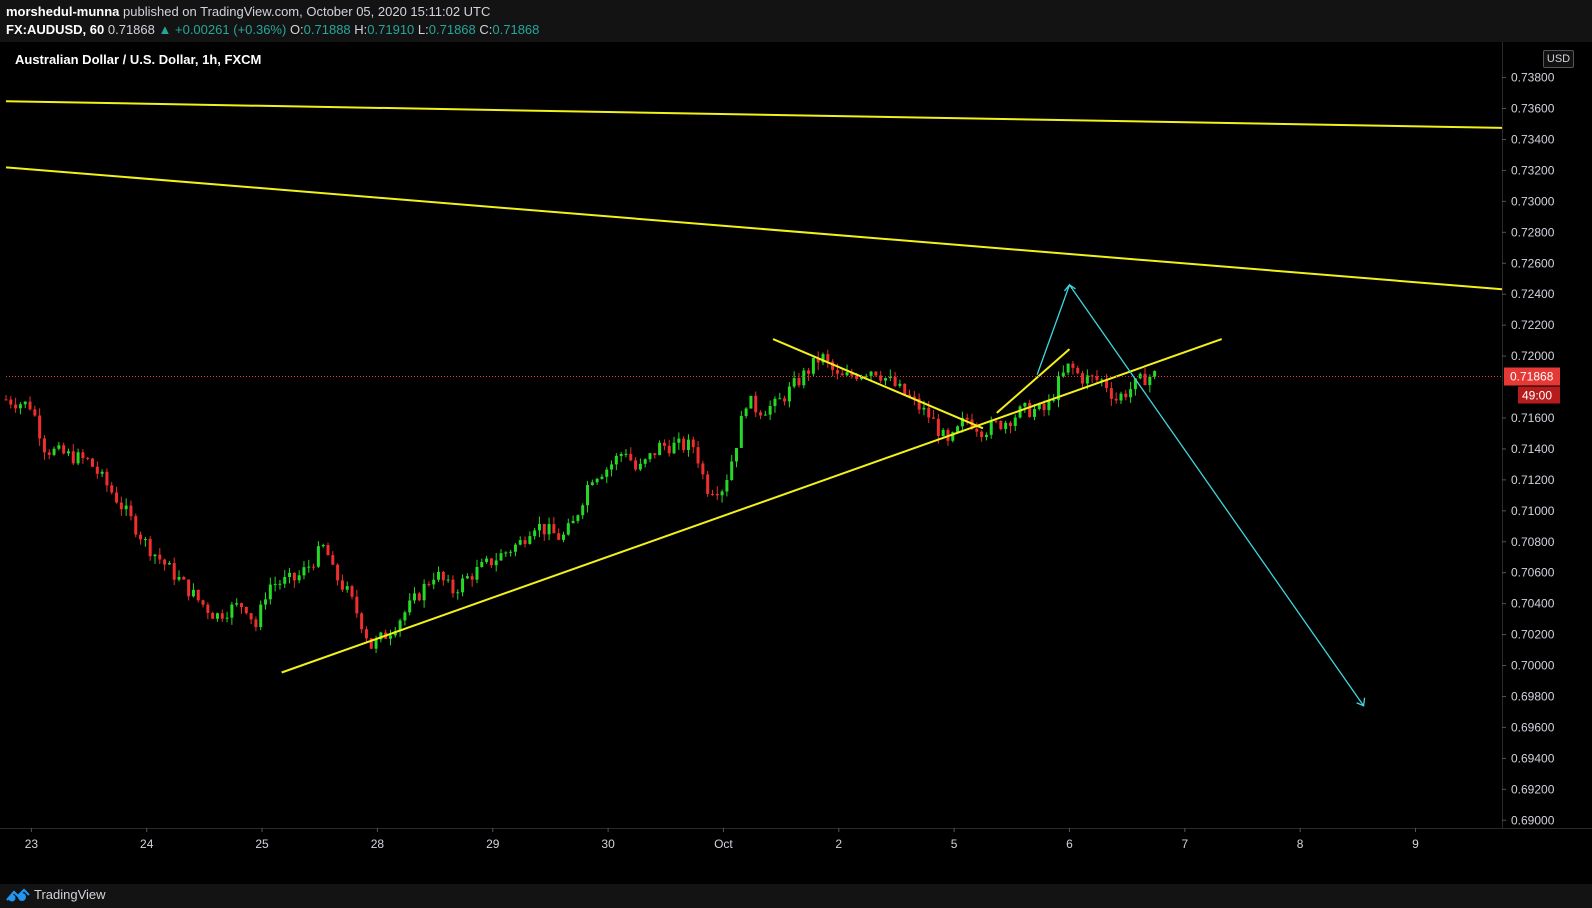  What do you see at coordinates (754, 114) in the screenshot?
I see `trend-line` at bounding box center [754, 114].